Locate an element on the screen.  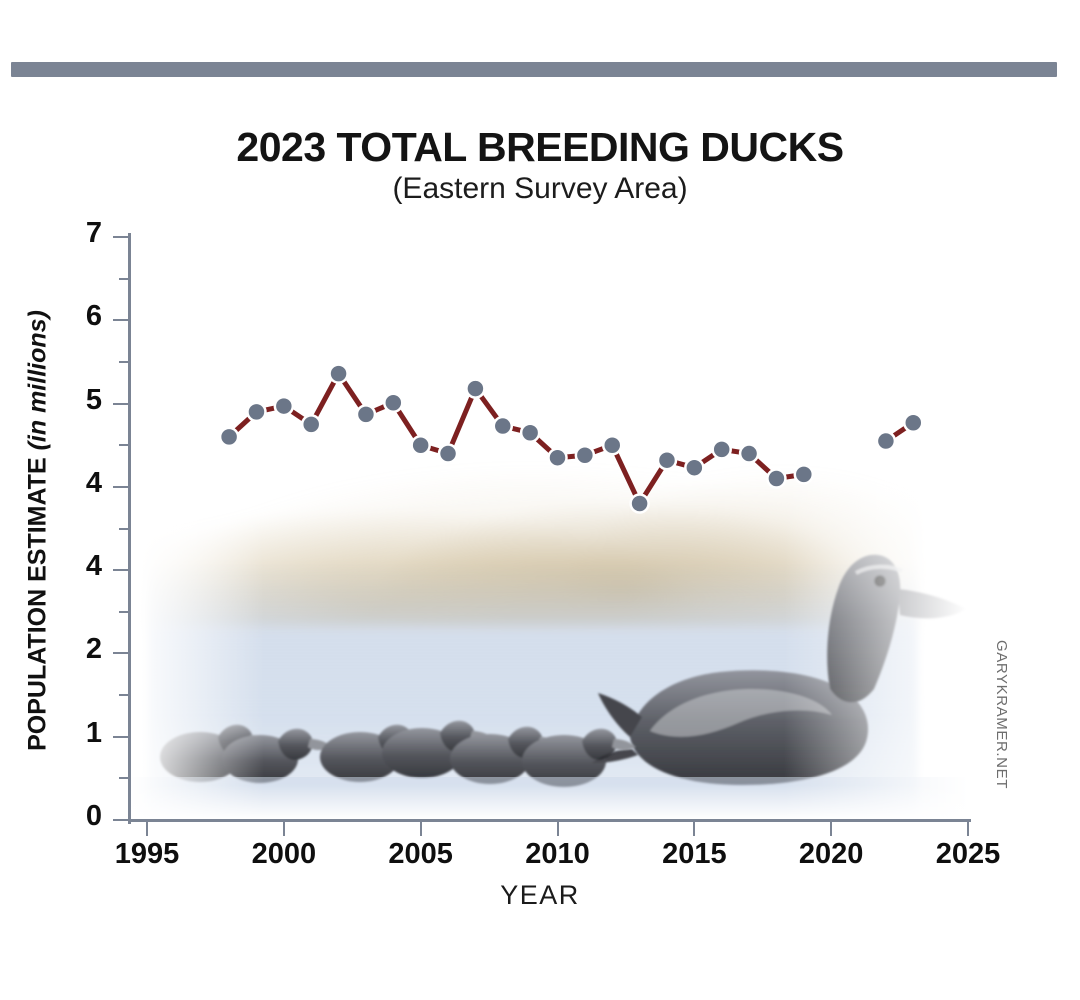
x-axis-line is located at coordinates (549, 820).